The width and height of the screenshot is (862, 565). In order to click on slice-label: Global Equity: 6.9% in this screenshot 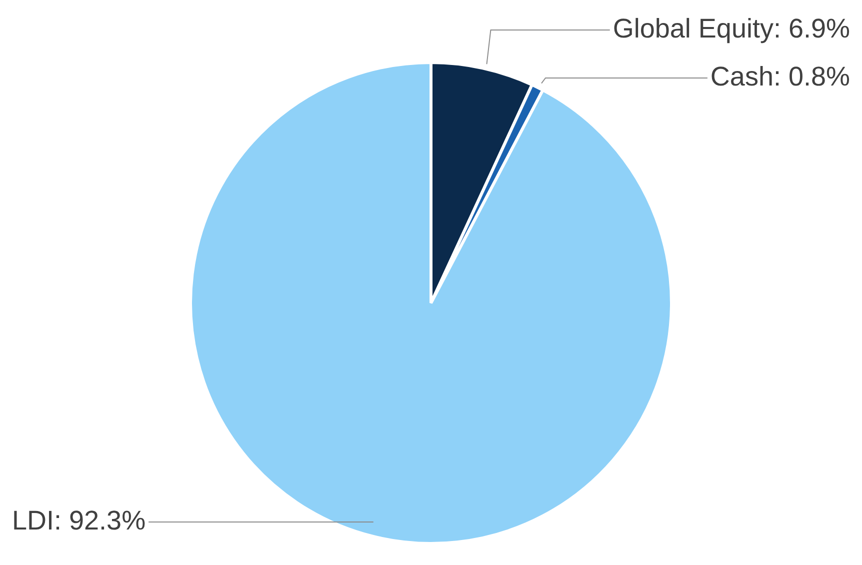, I will do `click(731, 28)`.